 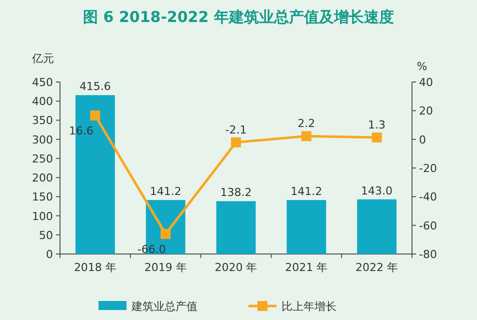 I want to click on y2-tick-label: 20, so click(x=426, y=111).